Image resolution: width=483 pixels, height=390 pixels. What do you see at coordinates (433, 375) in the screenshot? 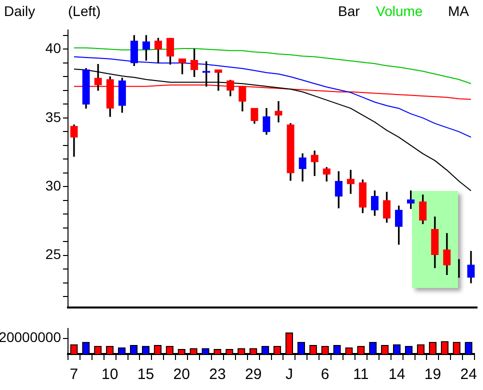
I see `x-tick-label: 19` at bounding box center [433, 375].